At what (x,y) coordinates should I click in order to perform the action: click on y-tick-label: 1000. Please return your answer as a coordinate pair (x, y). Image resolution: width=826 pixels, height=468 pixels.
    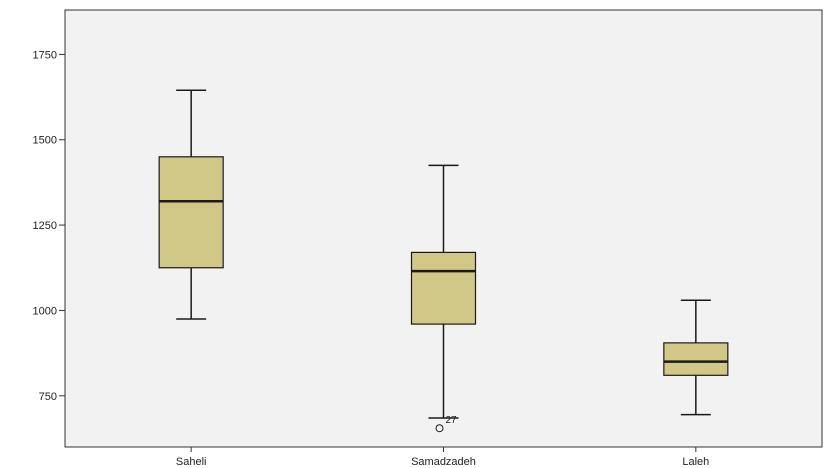
    Looking at the image, I should click on (45, 311).